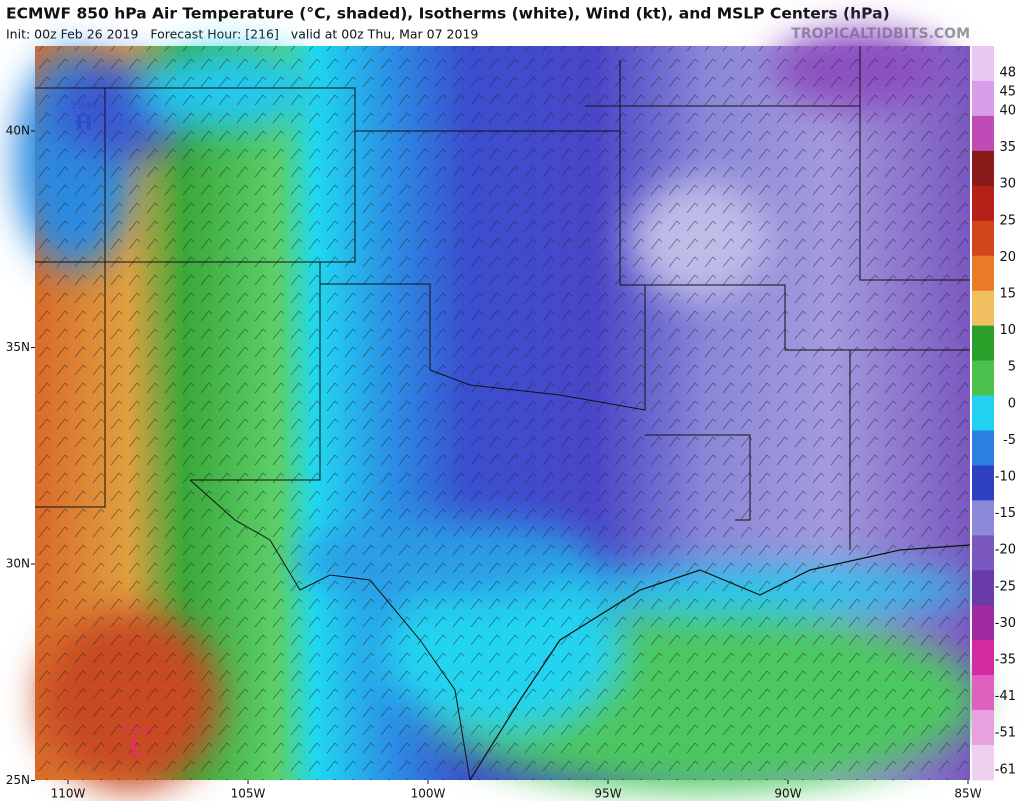 The height and width of the screenshot is (805, 1024). Describe the element at coordinates (84, 123) in the screenshot. I see `center-symbol: H` at that location.